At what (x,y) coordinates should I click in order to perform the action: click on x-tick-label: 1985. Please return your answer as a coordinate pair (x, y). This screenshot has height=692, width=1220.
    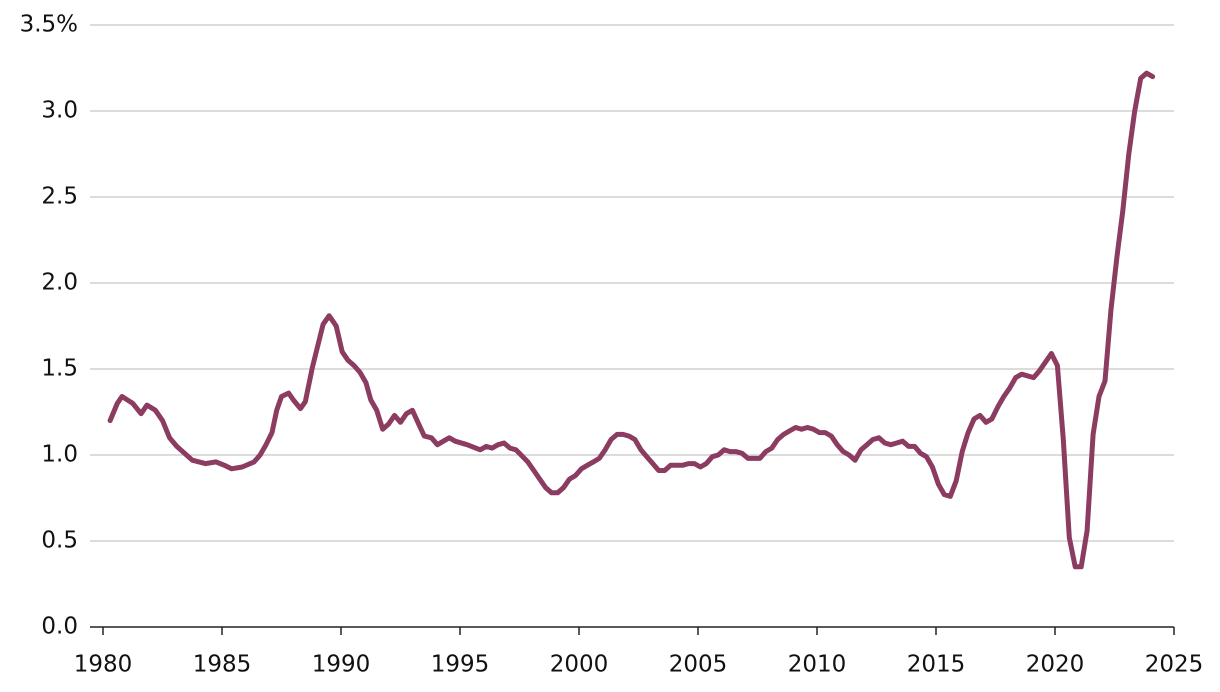
    Looking at the image, I should click on (222, 665).